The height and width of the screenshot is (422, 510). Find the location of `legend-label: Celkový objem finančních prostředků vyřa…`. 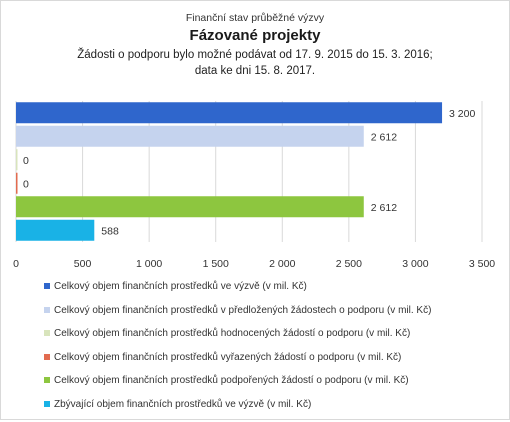

legend-label: Celkový objem finančních prostředků vyřa… is located at coordinates (228, 357).